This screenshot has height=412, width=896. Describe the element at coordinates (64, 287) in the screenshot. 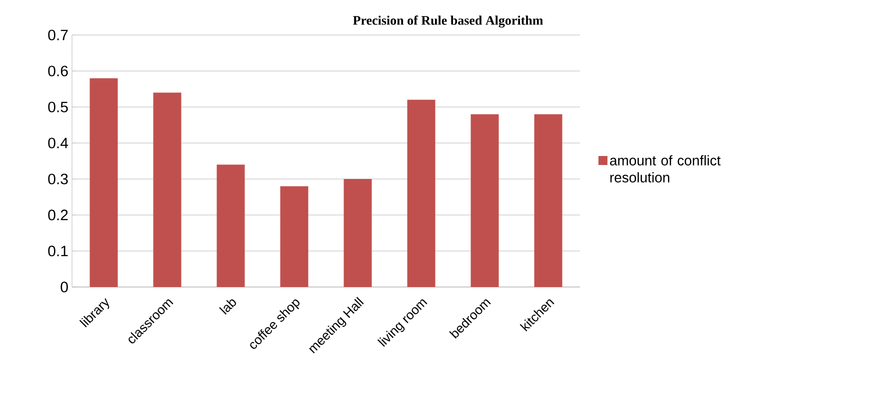

I see `y-tick-label: 0` at that location.